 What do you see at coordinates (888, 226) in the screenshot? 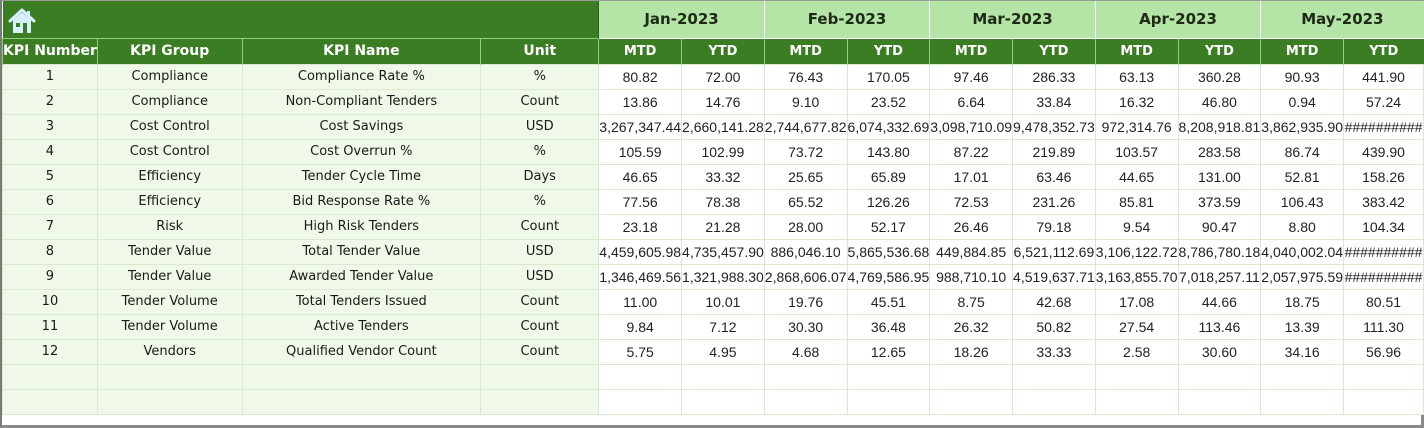
I see `cell-ytd-value: 52.17` at bounding box center [888, 226].